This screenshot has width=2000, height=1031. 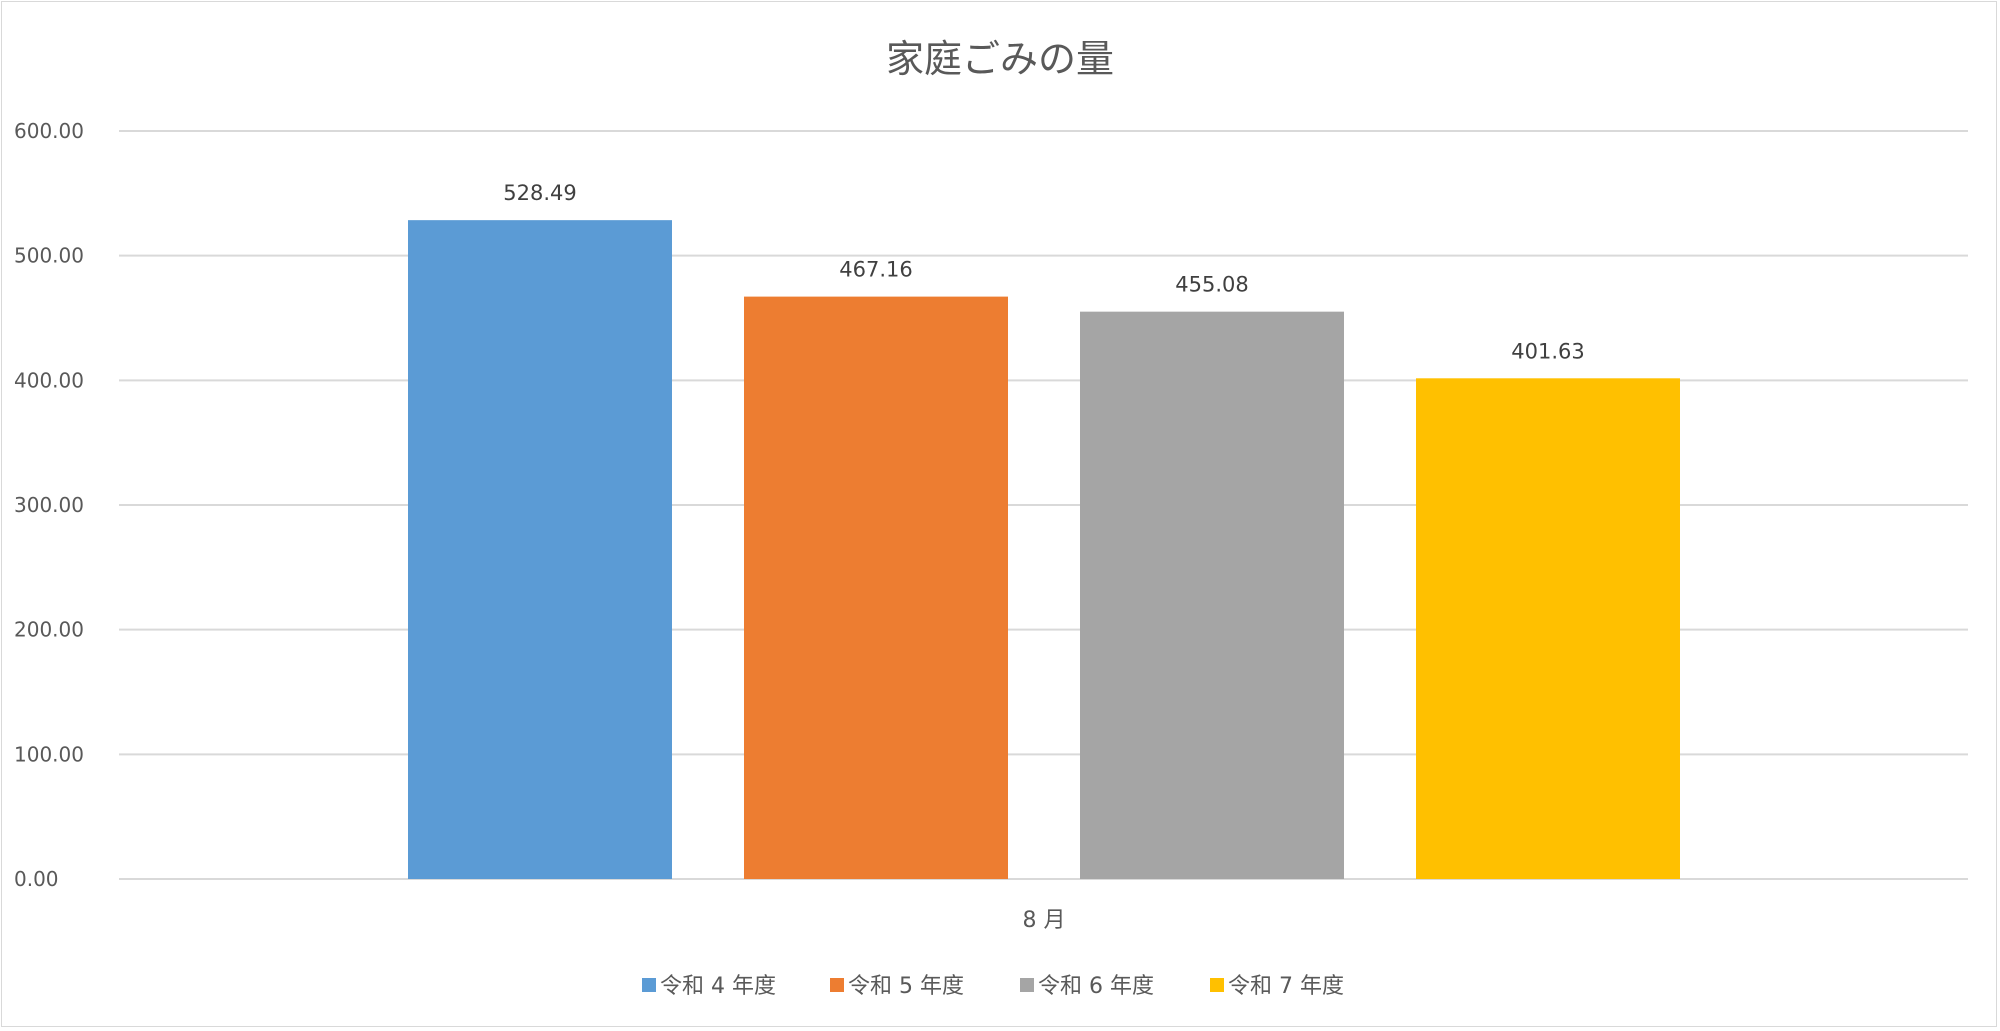 I want to click on data-label: 401.63, so click(x=1547, y=351).